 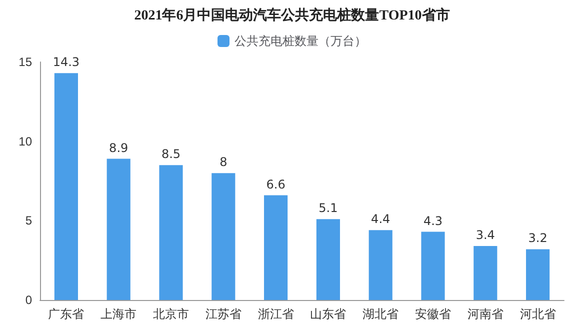 What do you see at coordinates (171, 154) in the screenshot?
I see `data-label: 8.5` at bounding box center [171, 154].